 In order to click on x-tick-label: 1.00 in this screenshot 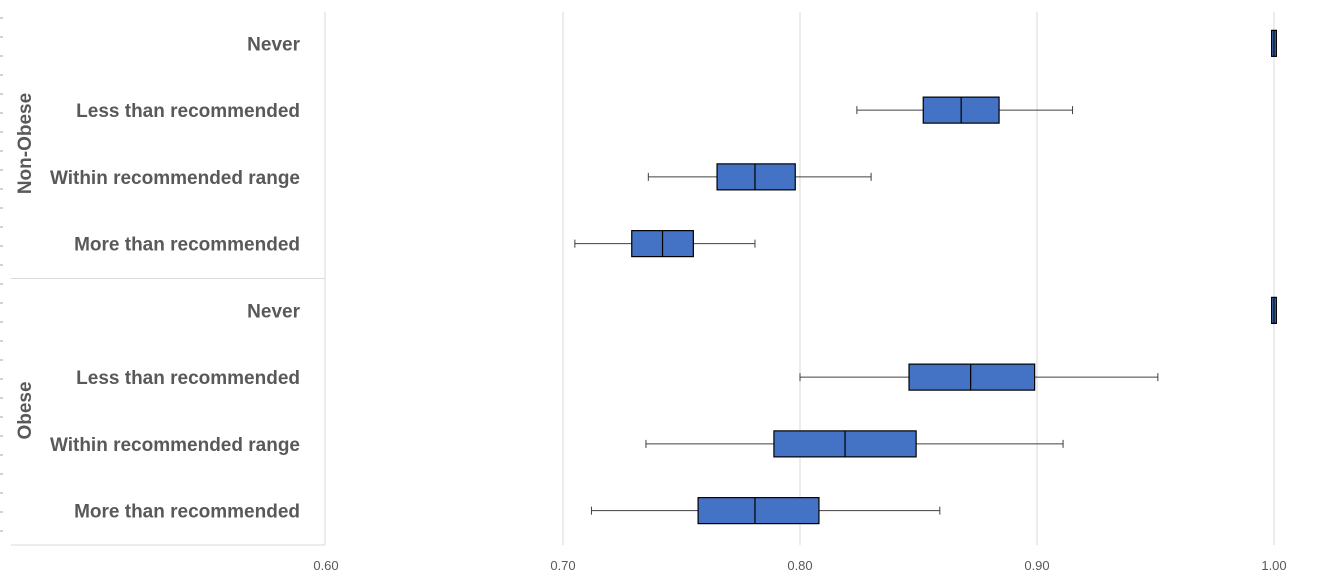, I will do `click(1273, 565)`.